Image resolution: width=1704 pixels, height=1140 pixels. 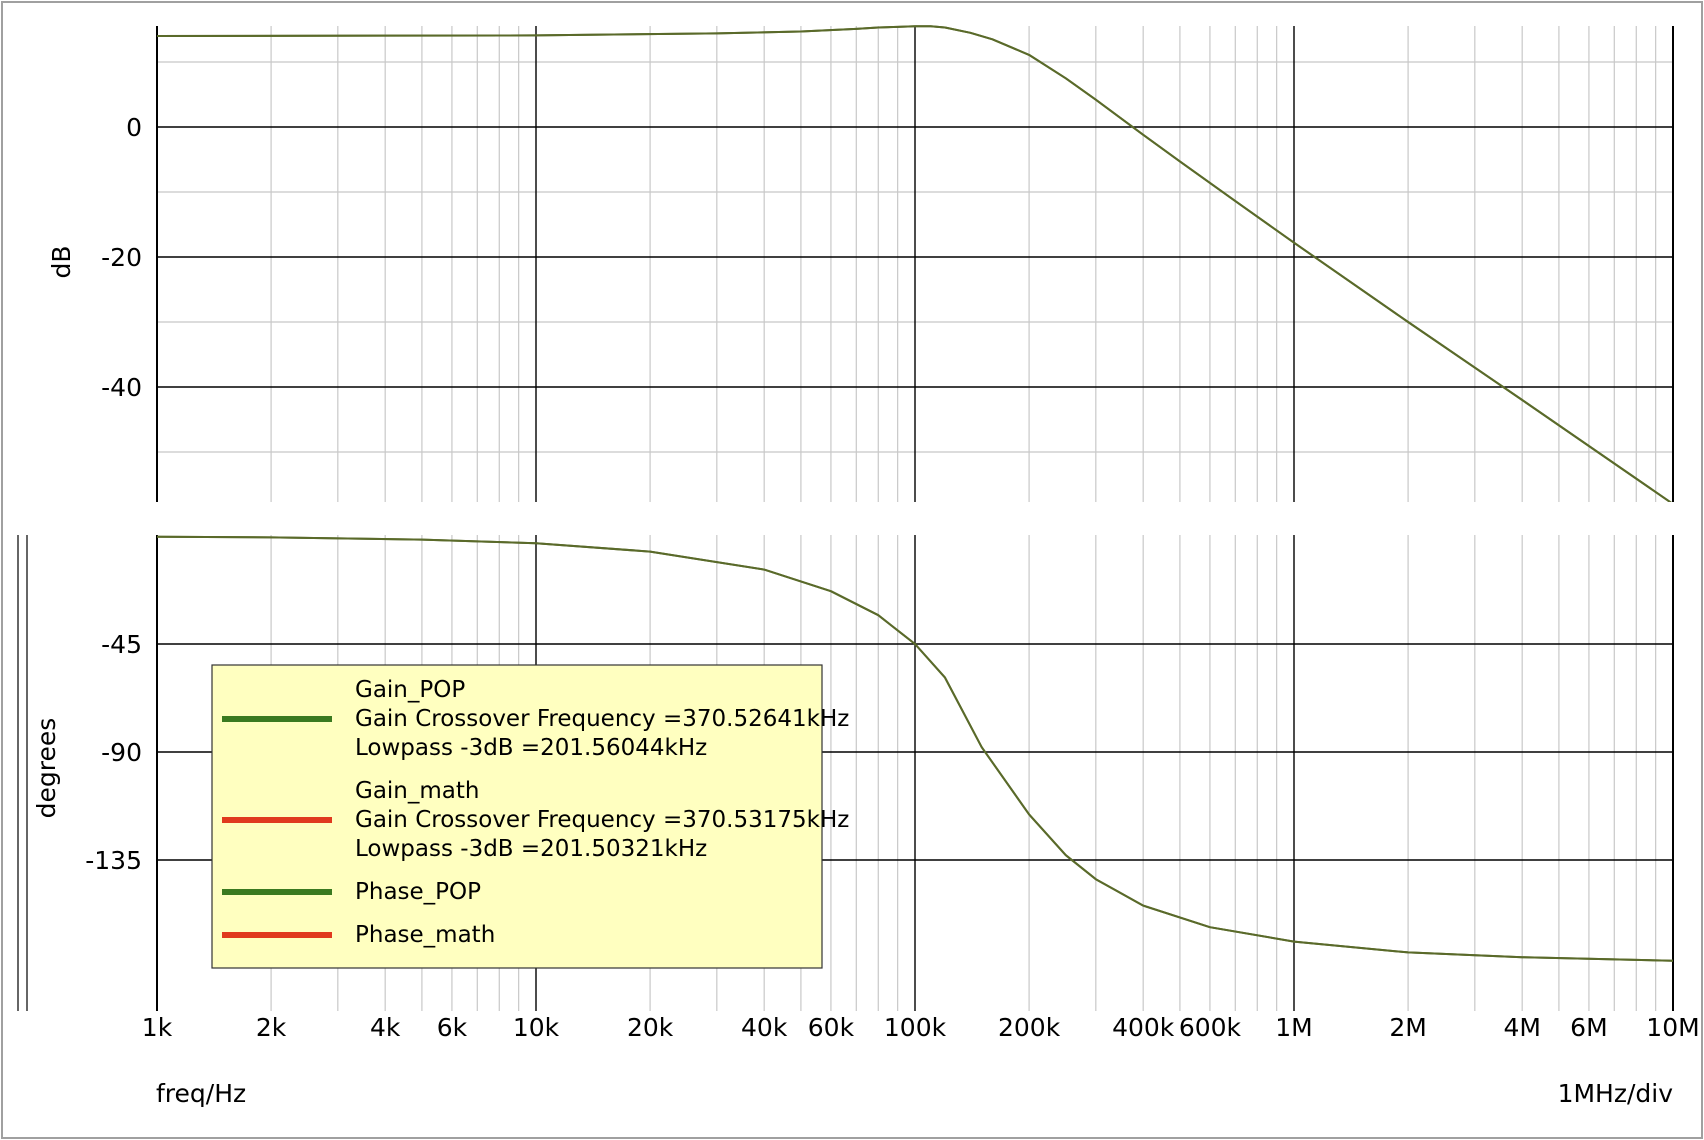 I want to click on x-scale-note: 1MHz/div, so click(x=1616, y=1093).